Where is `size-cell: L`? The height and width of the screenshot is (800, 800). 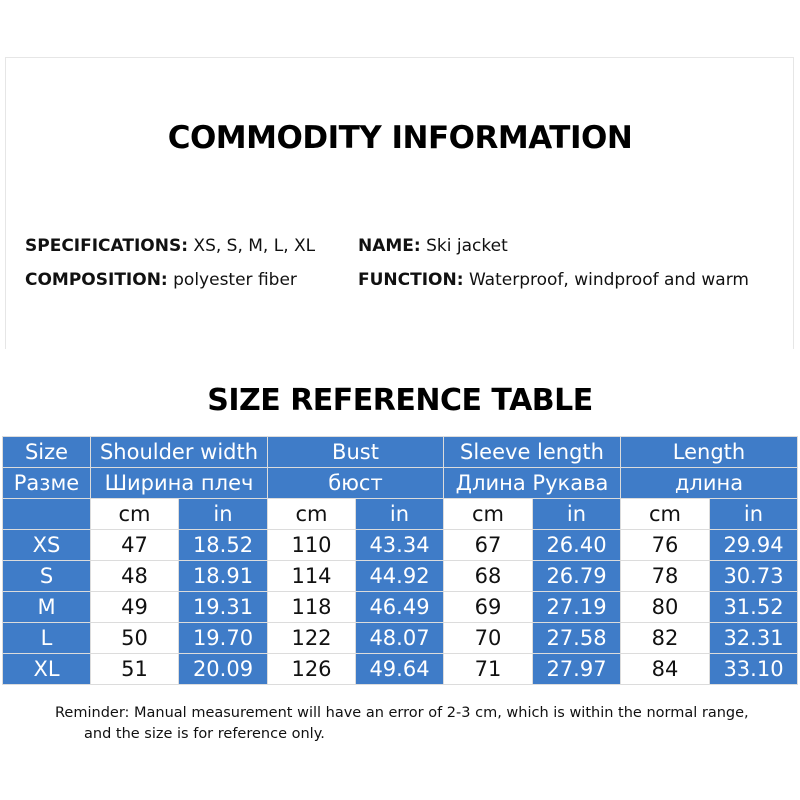
size-cell: L is located at coordinates (46, 638).